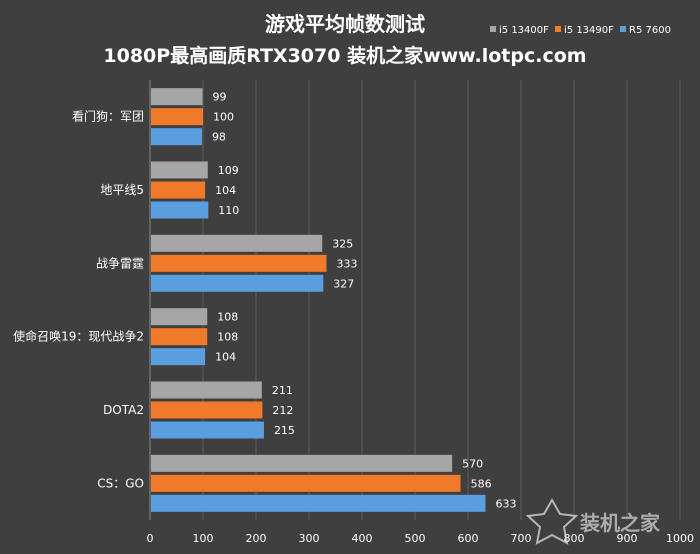 This screenshot has width=700, height=554. Describe the element at coordinates (282, 390) in the screenshot. I see `data-label-4-0: 211` at that location.